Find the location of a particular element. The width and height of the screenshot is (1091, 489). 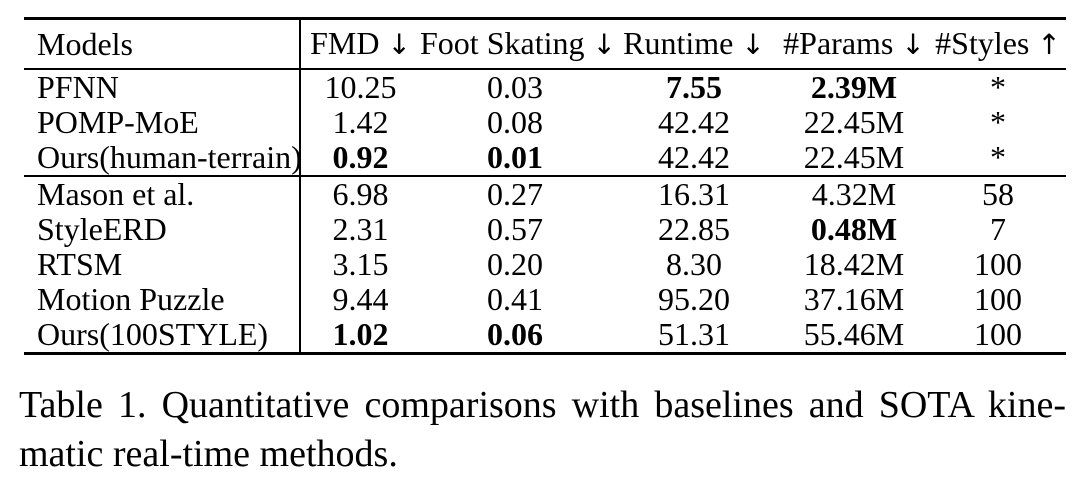

params-cell: 37.16M is located at coordinates (854, 299).